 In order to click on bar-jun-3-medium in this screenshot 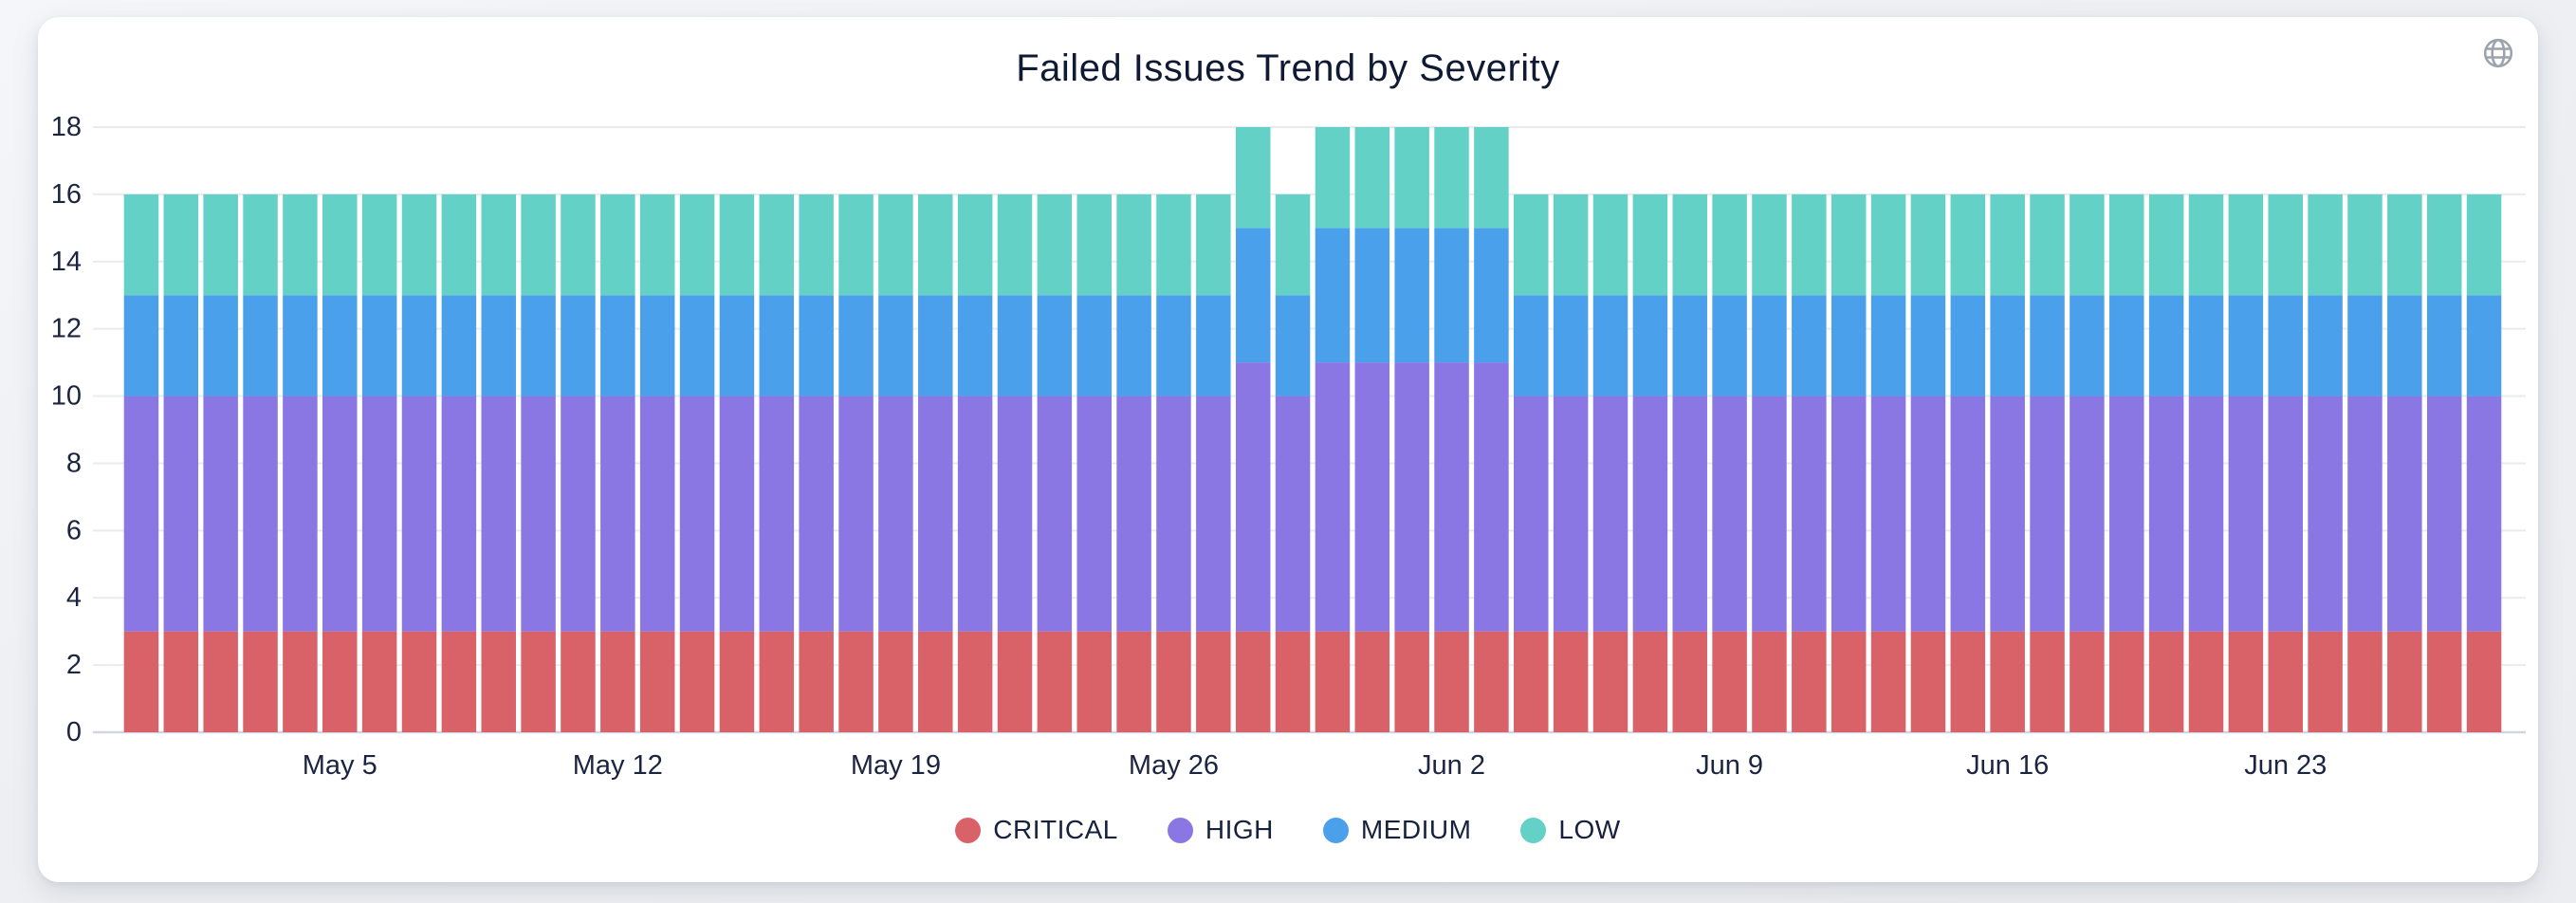, I will do `click(1491, 296)`.